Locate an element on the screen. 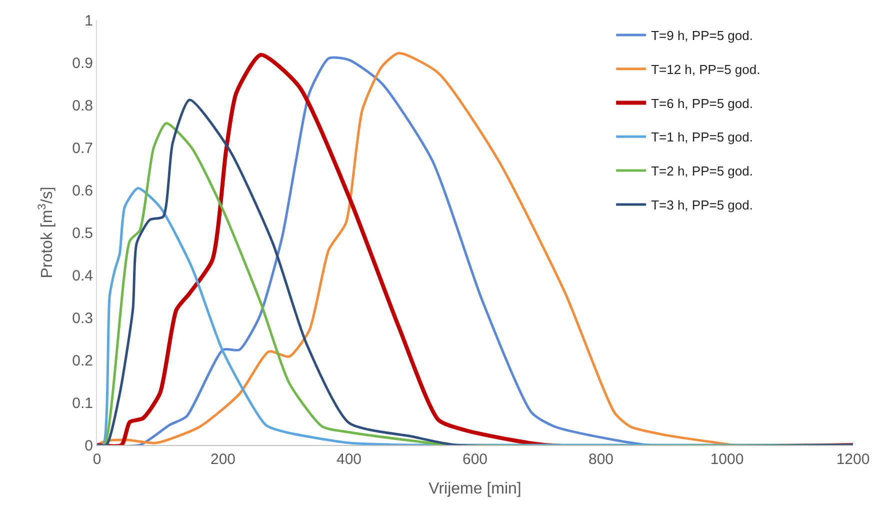 The image size is (882, 527). y-tick-label: 0.1 is located at coordinates (82, 403).